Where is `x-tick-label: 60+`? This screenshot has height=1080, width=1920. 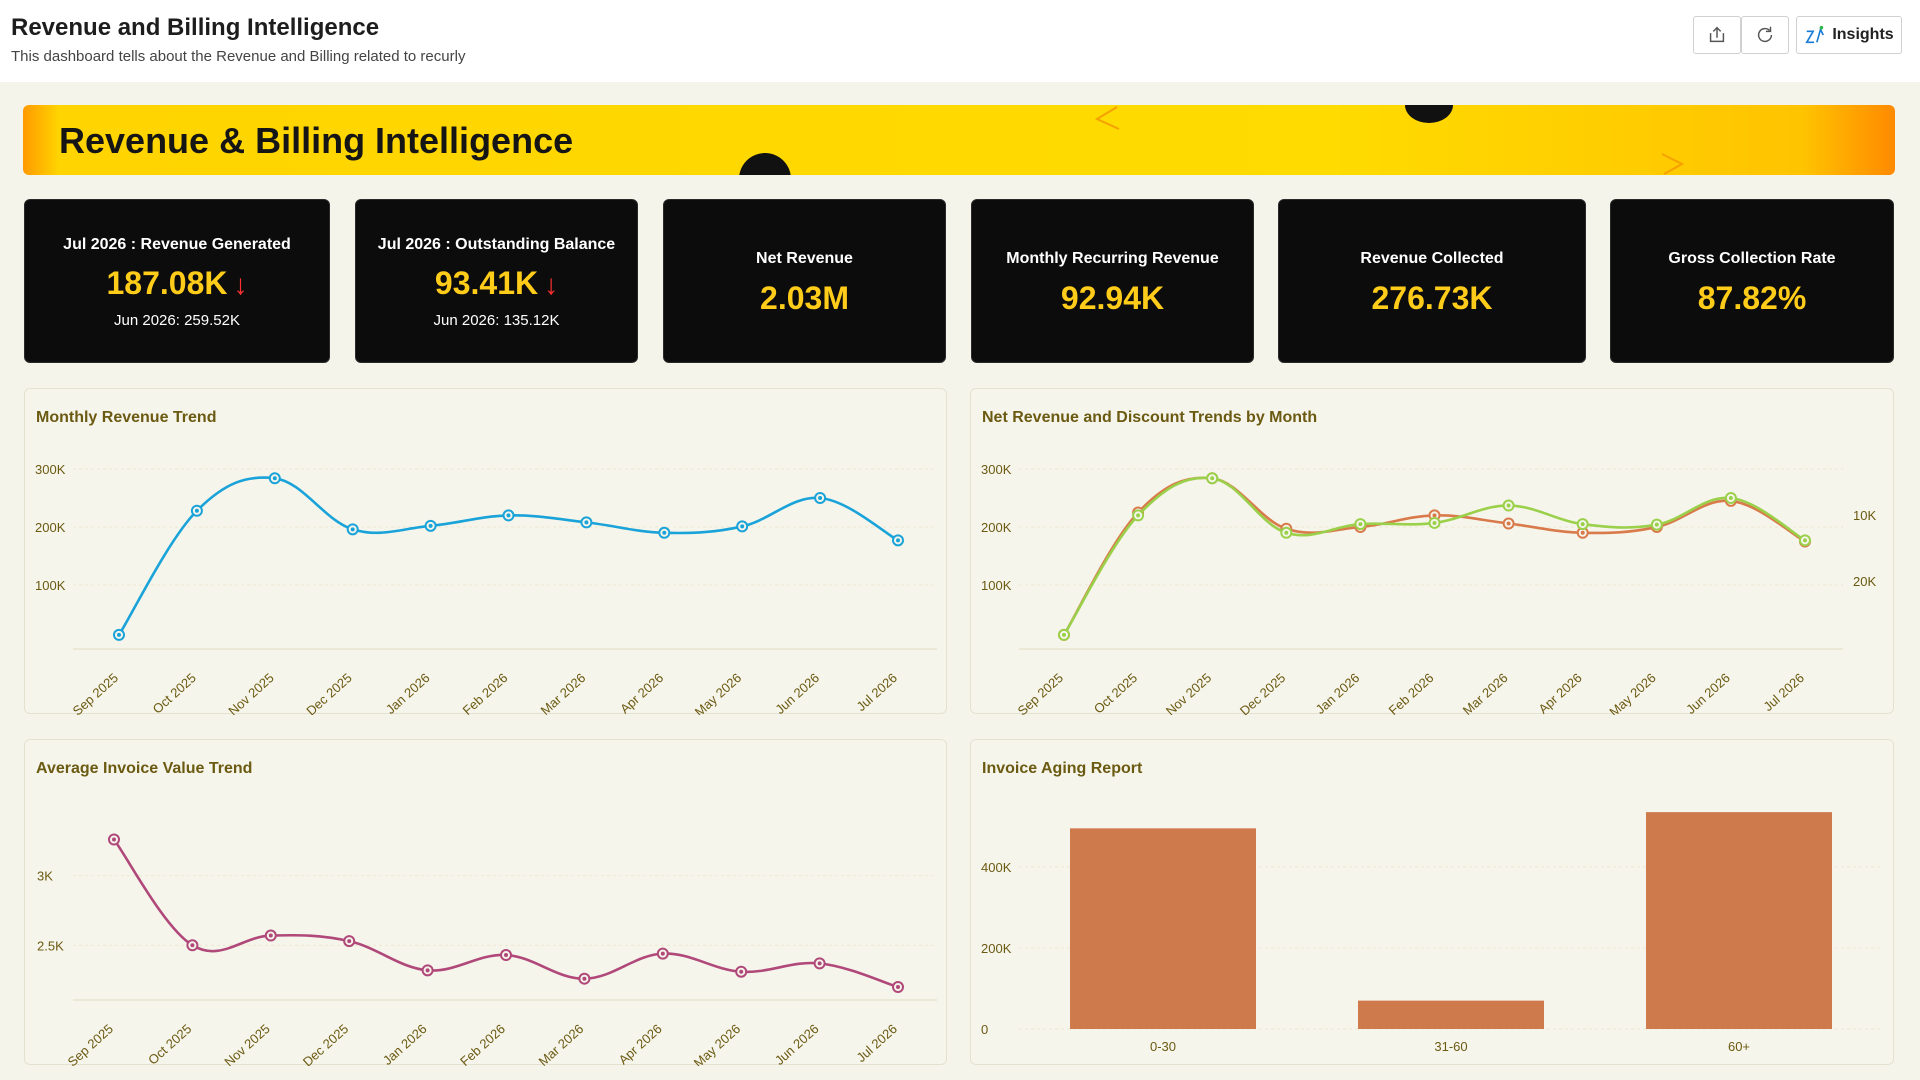 x-tick-label: 60+ is located at coordinates (1739, 1046).